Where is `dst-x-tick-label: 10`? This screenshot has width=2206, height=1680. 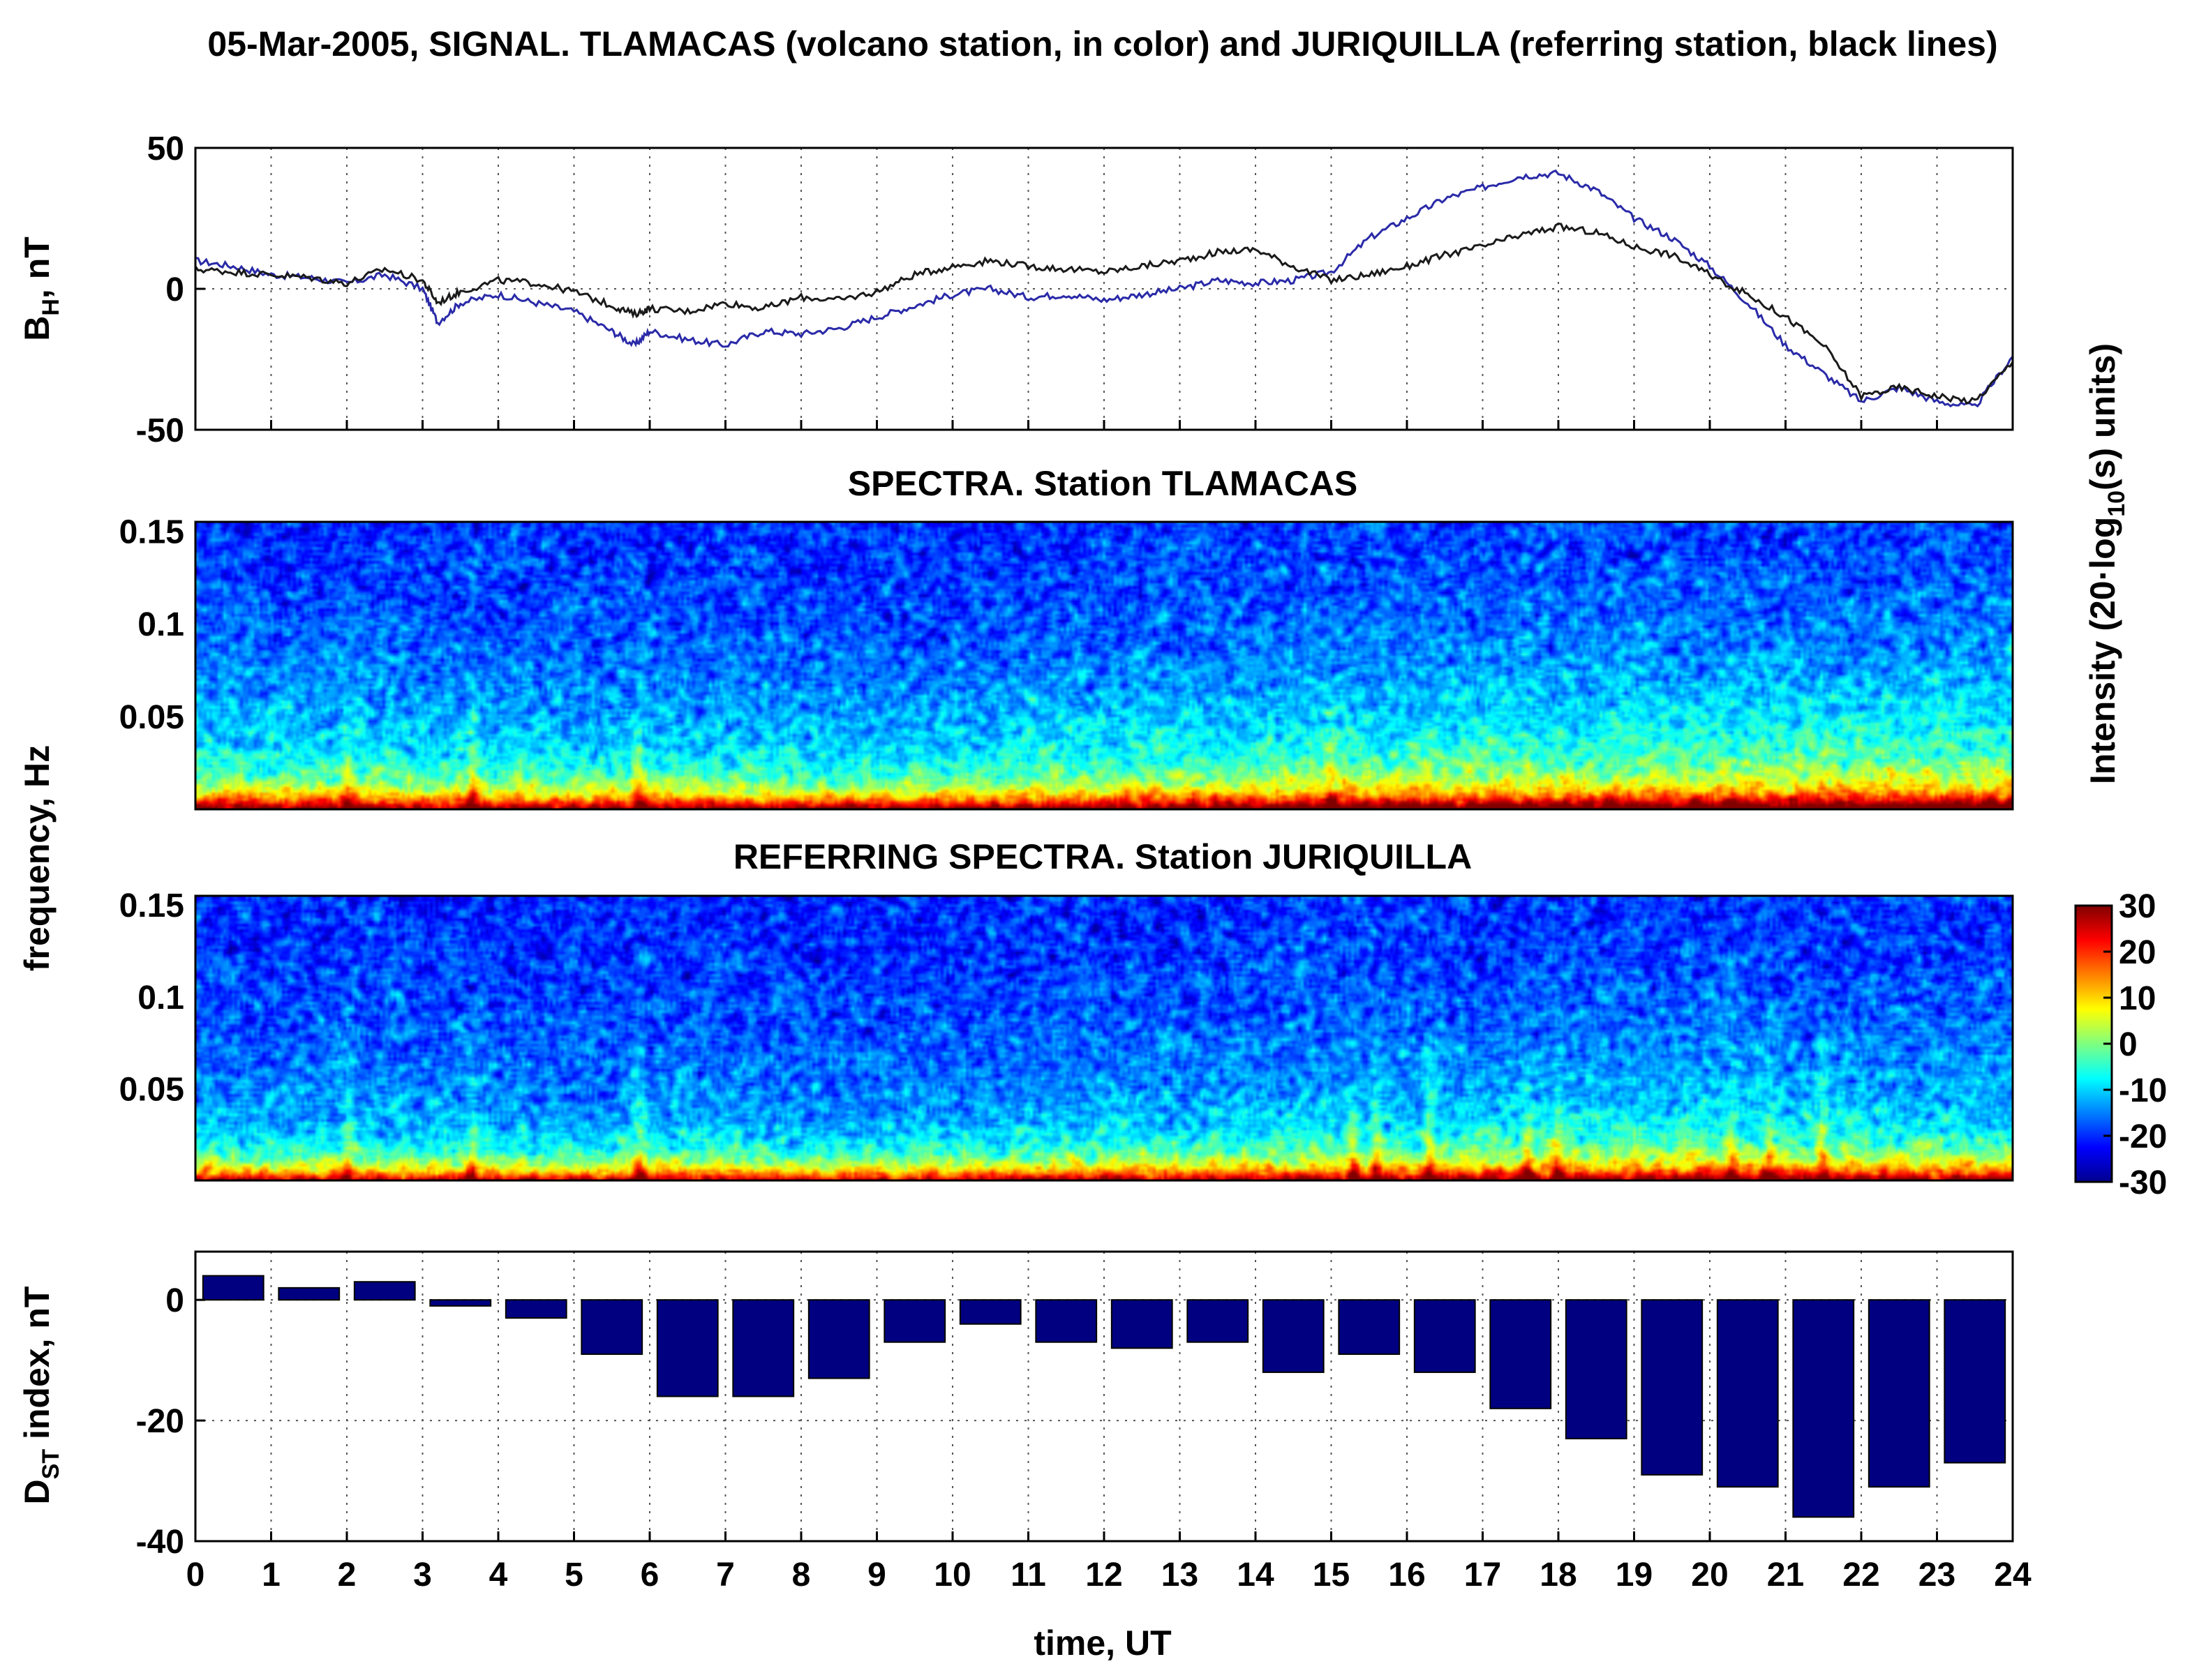 dst-x-tick-label: 10 is located at coordinates (952, 1575).